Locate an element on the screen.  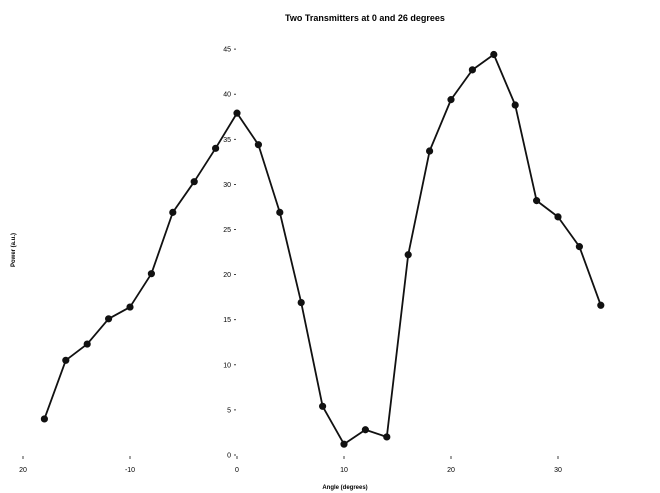
y-axis-ticks: 0 5 10 15 20 25 30 35 40 45 is located at coordinates (229, 253).